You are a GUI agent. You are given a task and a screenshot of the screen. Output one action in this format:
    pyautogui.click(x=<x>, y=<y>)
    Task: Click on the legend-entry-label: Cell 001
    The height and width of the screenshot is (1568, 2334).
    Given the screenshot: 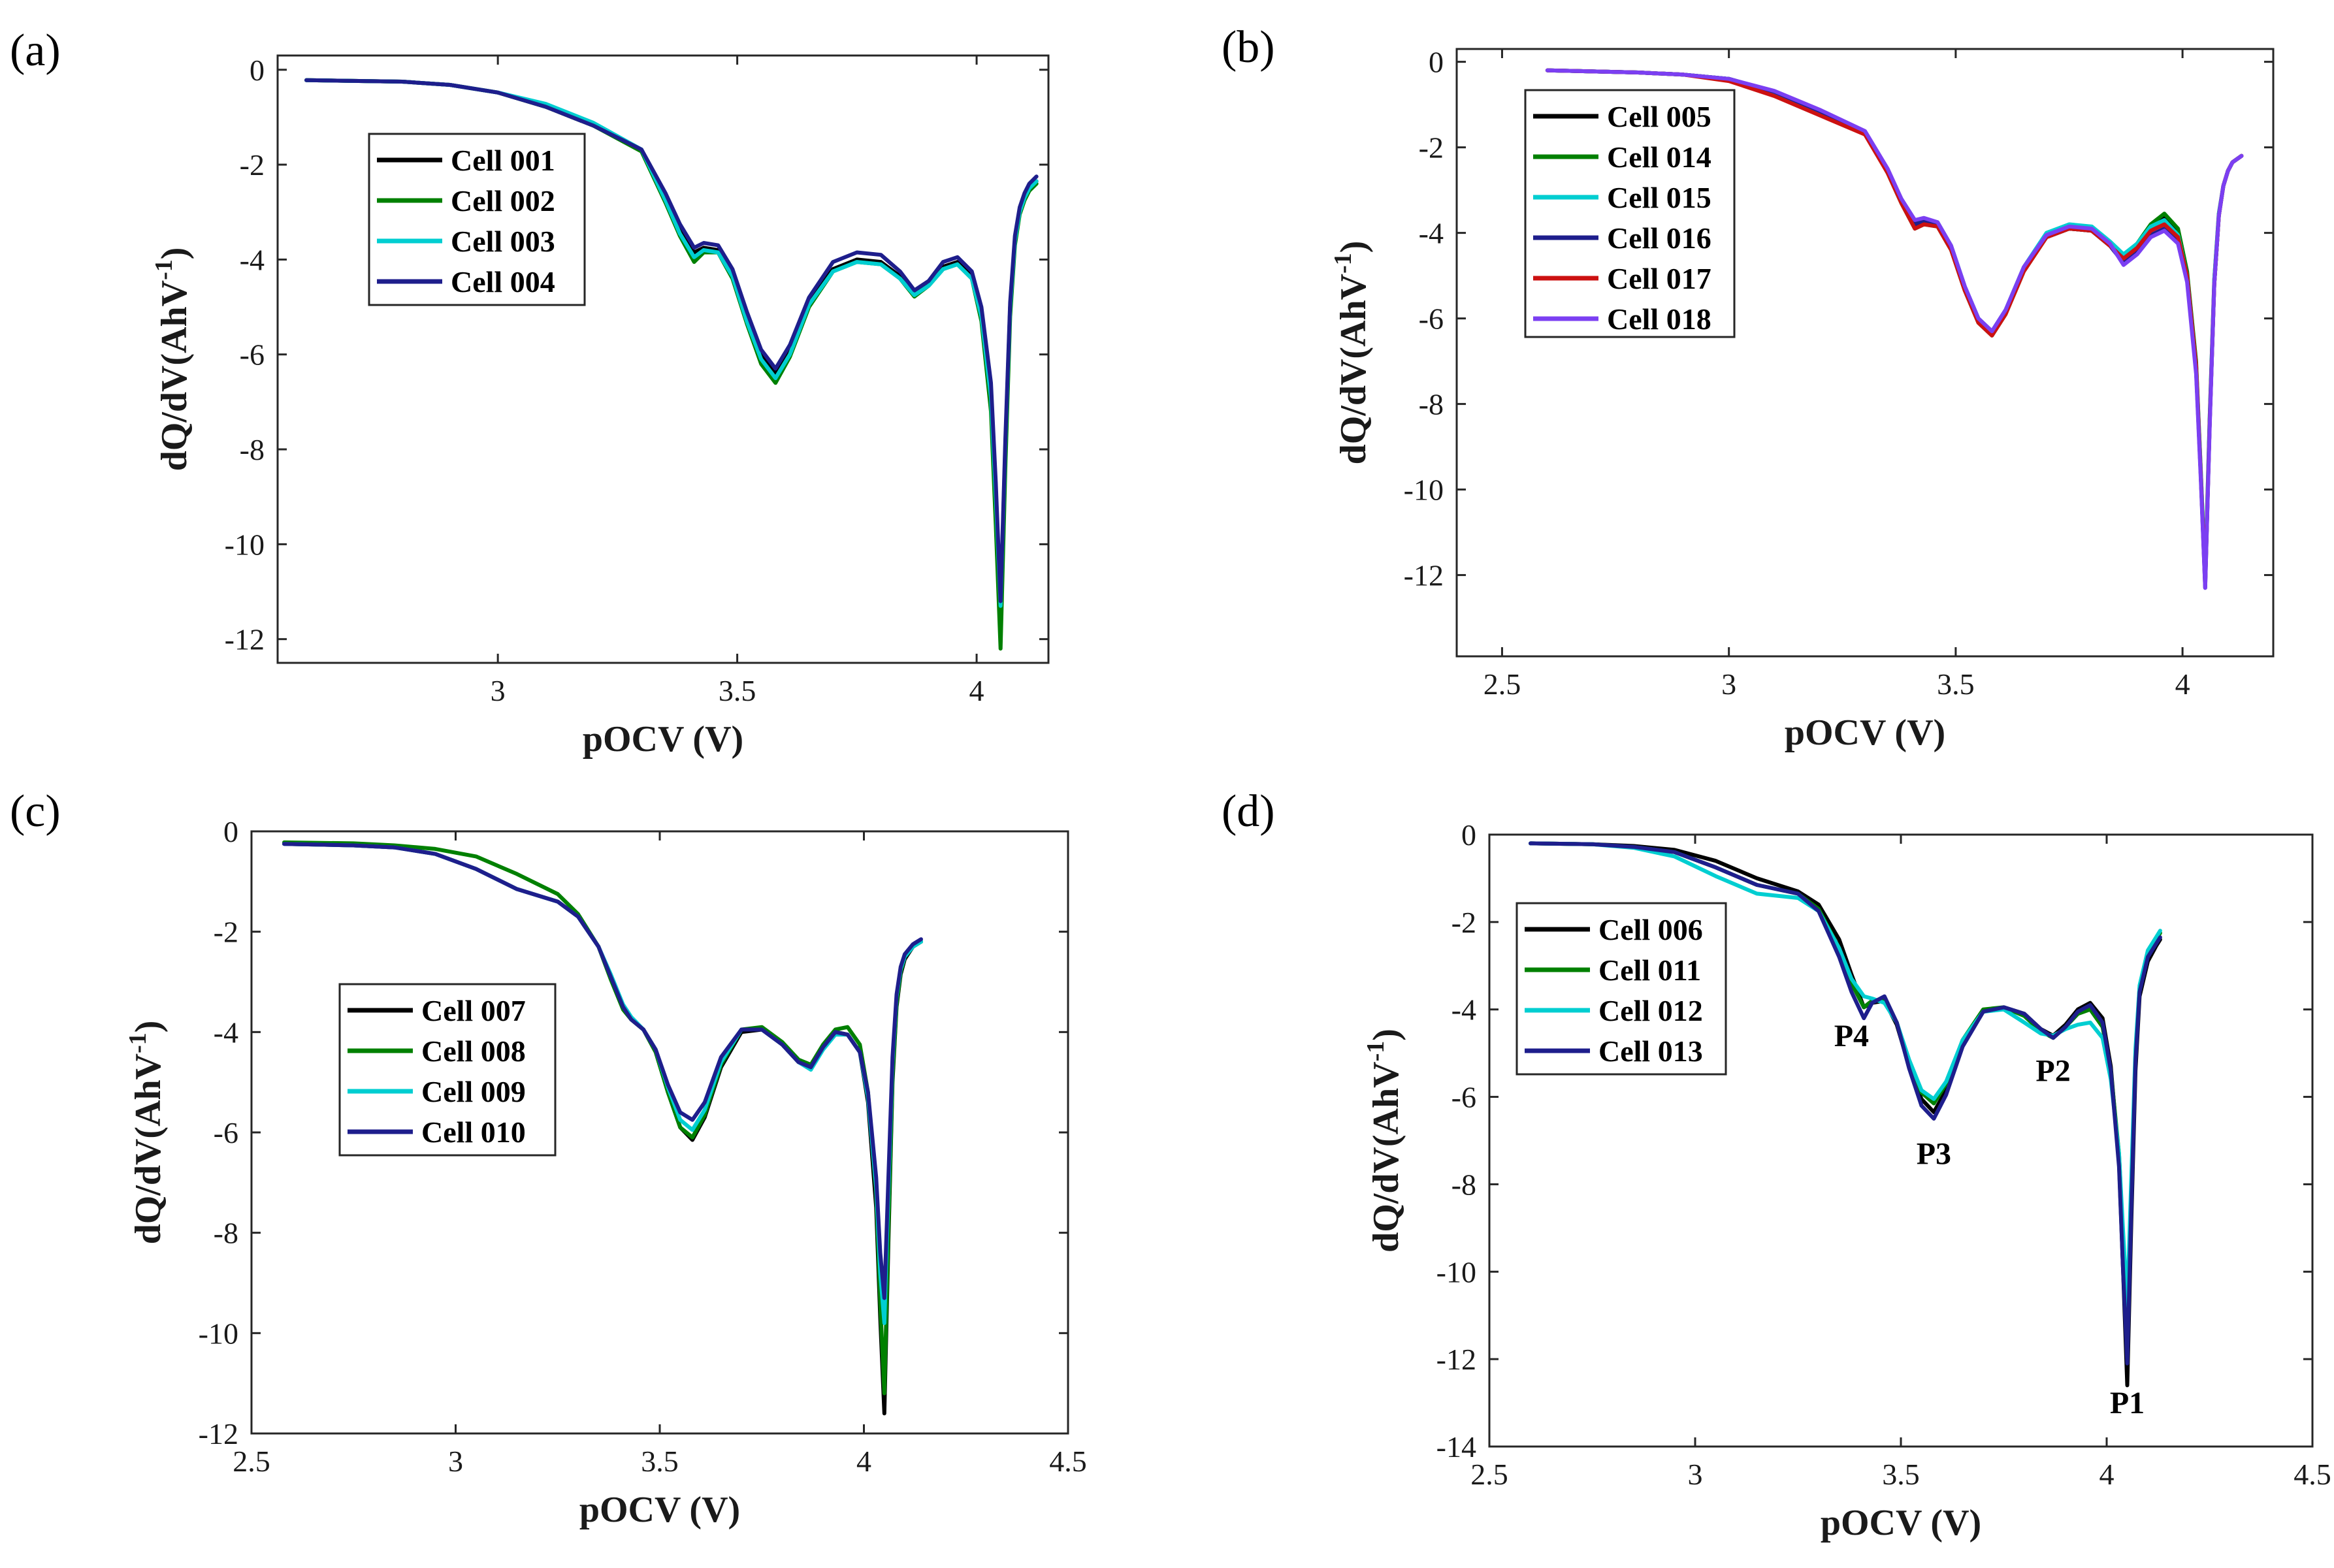 What is the action you would take?
    pyautogui.click(x=503, y=160)
    